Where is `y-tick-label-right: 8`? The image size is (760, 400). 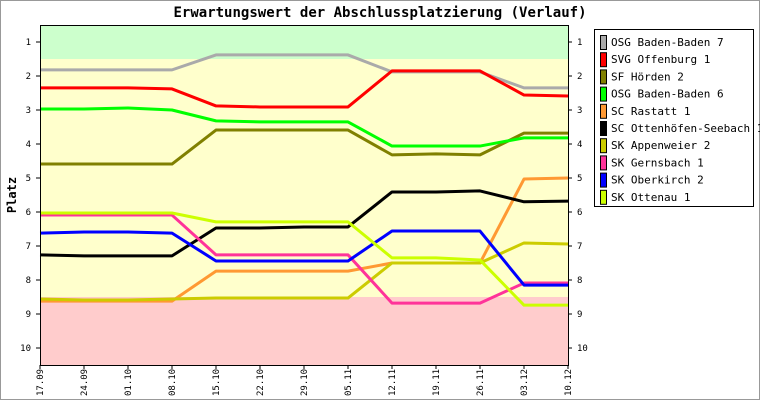 y-tick-label-right: 8 is located at coordinates (579, 281).